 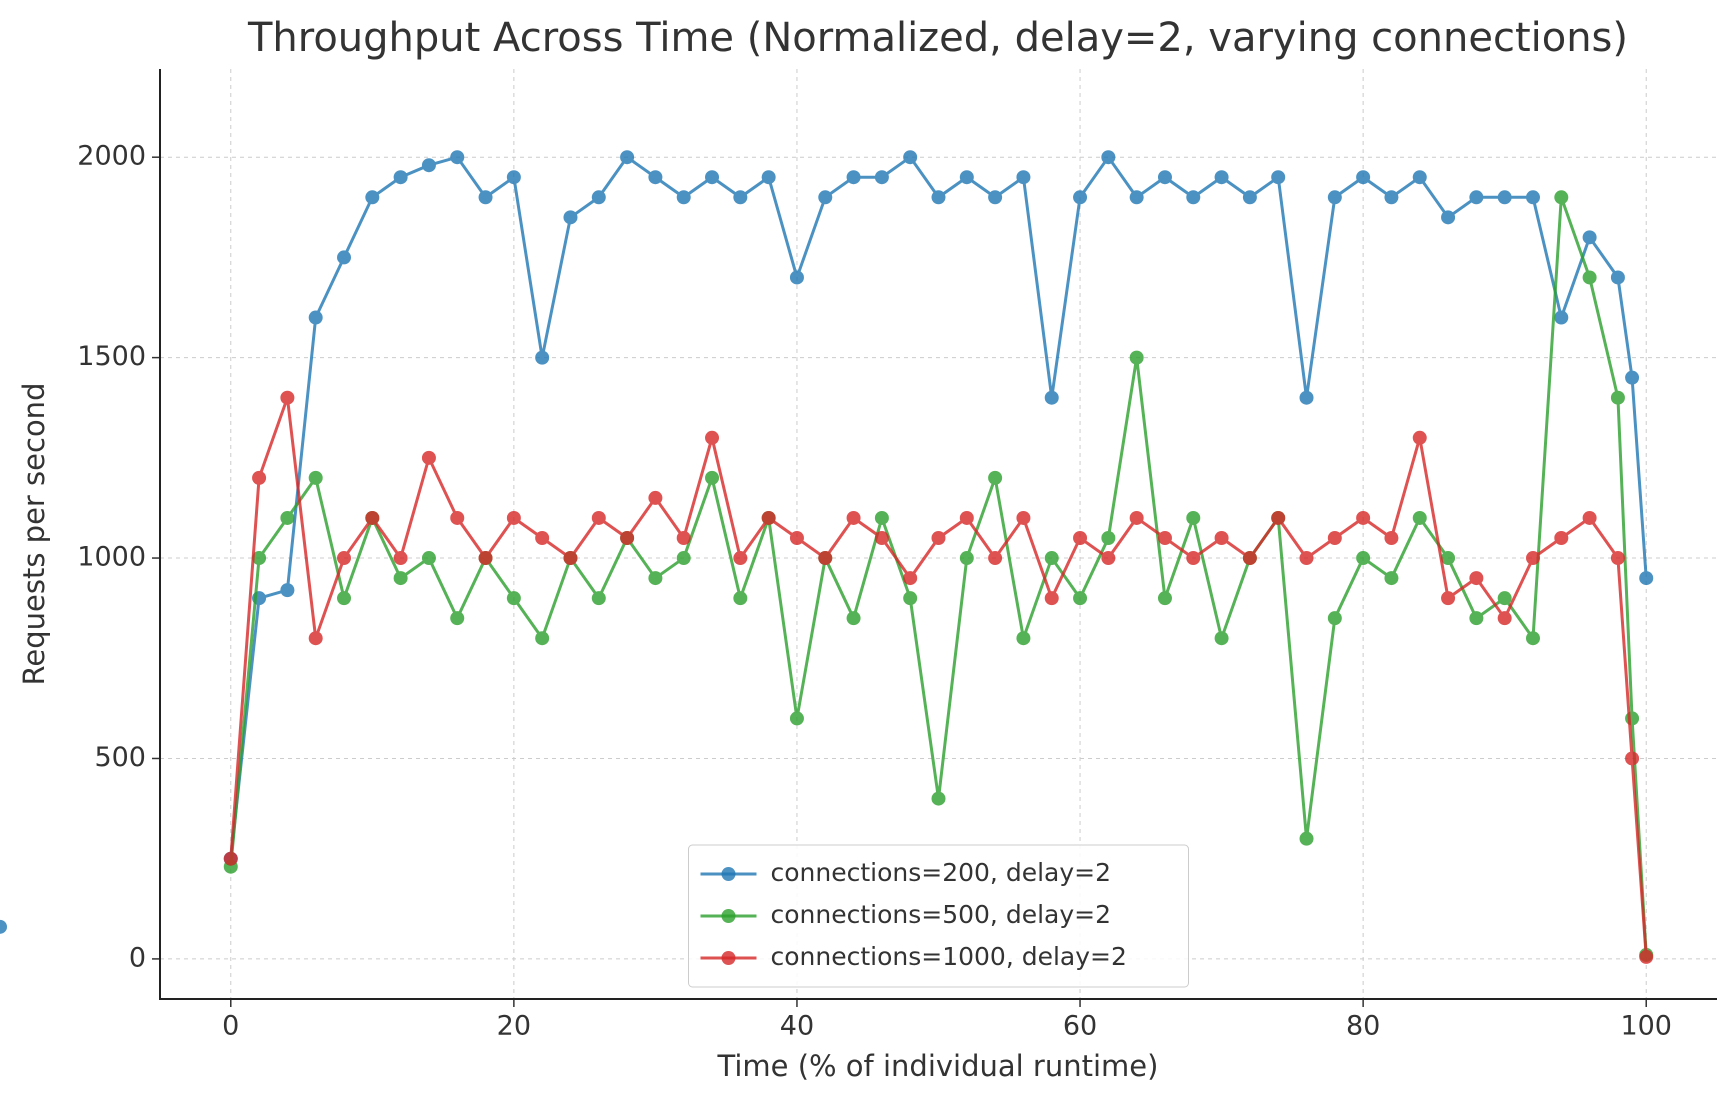 What do you see at coordinates (1080, 1026) in the screenshot?
I see `x-tick-label: 60` at bounding box center [1080, 1026].